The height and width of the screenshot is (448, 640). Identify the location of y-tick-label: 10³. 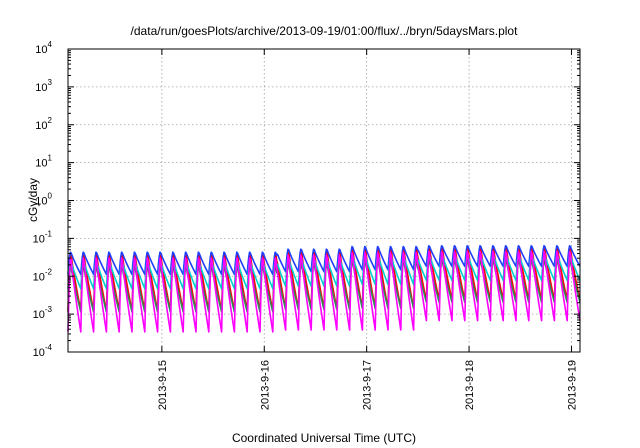
(43, 86).